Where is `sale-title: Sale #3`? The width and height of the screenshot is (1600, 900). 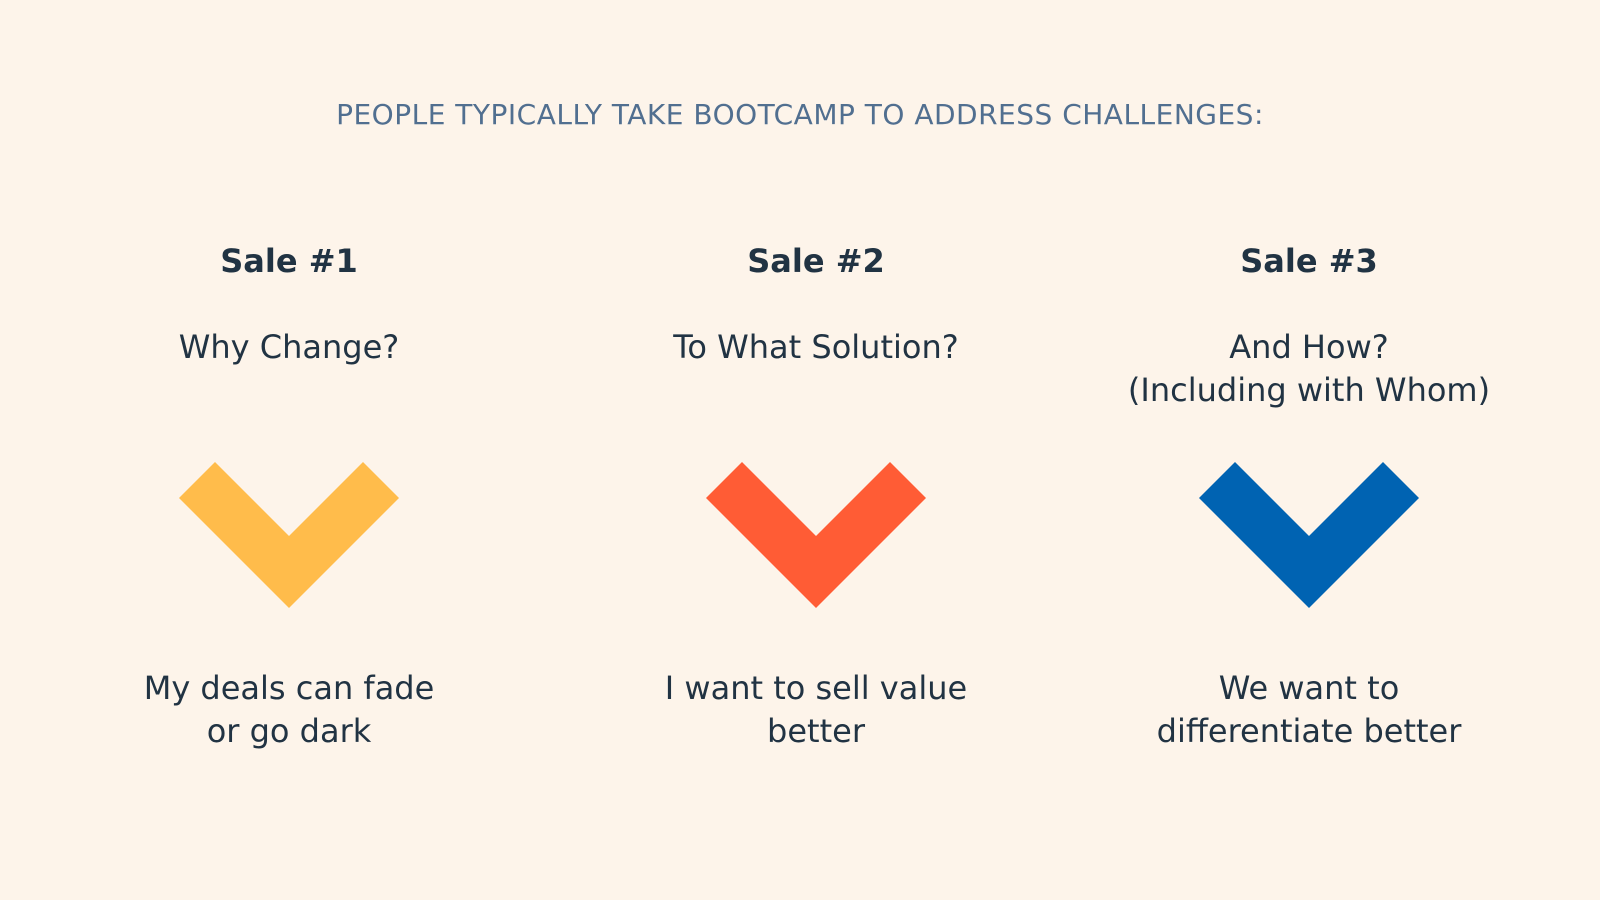
sale-title: Sale #3 is located at coordinates (1309, 261).